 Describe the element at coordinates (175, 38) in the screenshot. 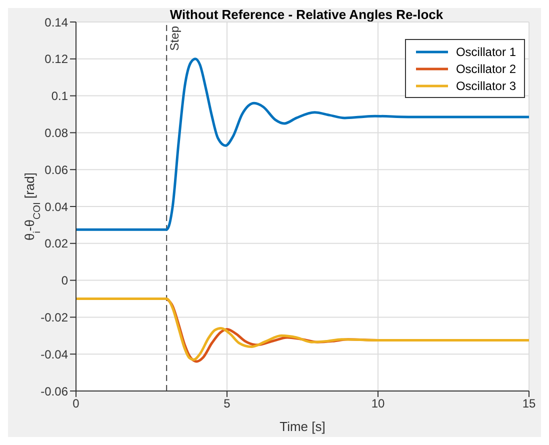

I see `ref-line-label: Step` at that location.